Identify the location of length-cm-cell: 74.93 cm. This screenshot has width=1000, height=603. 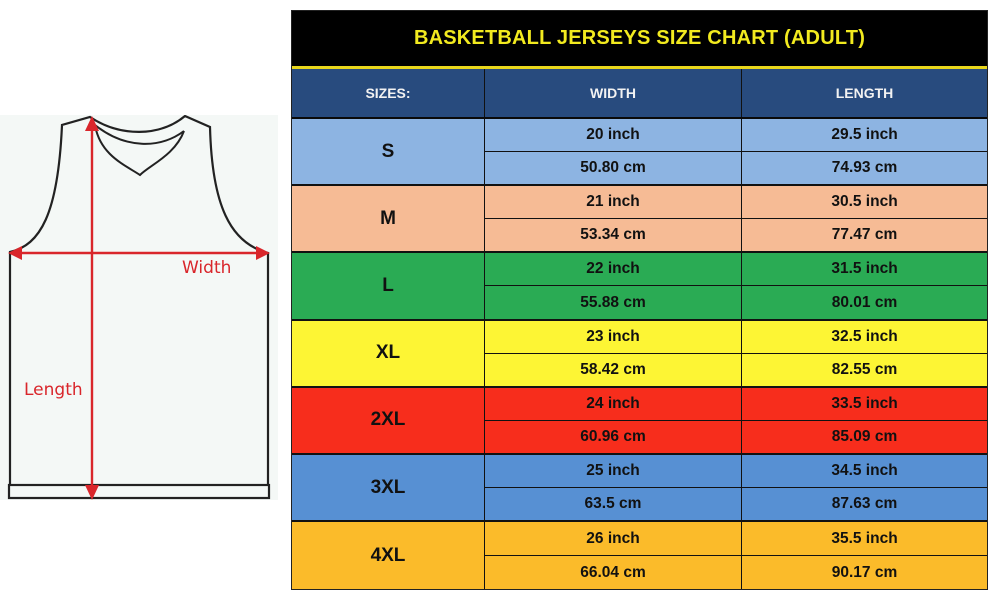
(864, 168).